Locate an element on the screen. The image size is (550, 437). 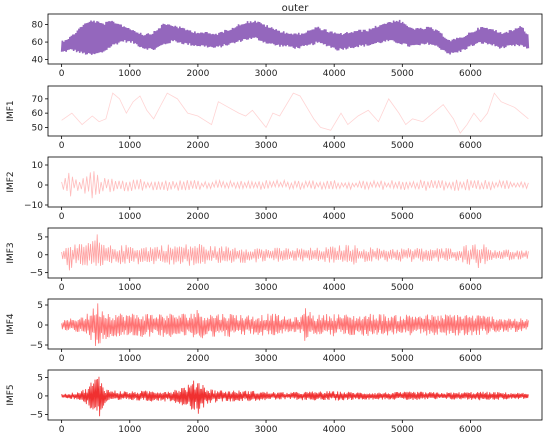
y-axis-label: IMF2 is located at coordinates (11, 181).